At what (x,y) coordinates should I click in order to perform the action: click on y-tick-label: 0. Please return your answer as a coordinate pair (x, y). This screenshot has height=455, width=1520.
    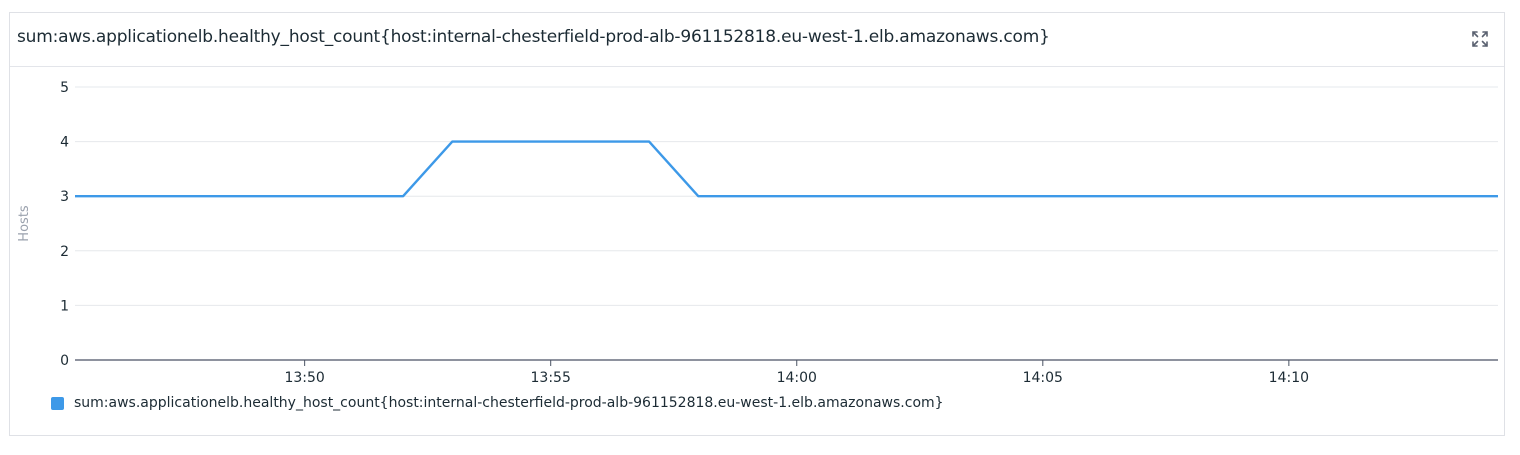
    Looking at the image, I should click on (64, 361).